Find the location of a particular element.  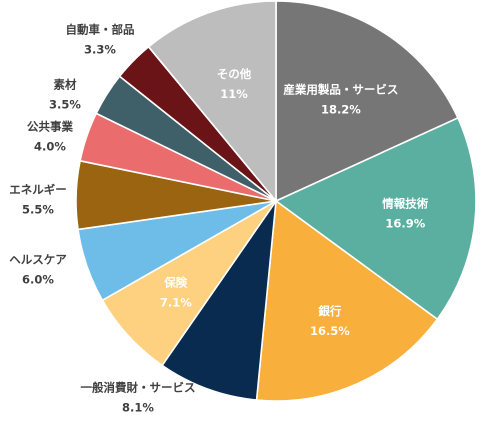

slice-name-label: 銀行 is located at coordinates (329, 311).